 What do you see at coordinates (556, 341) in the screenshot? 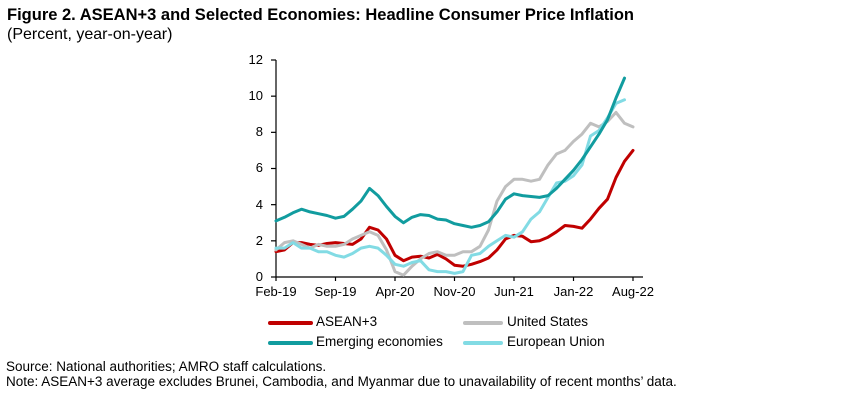
I see `legend-label-european-union: European Union` at bounding box center [556, 341].